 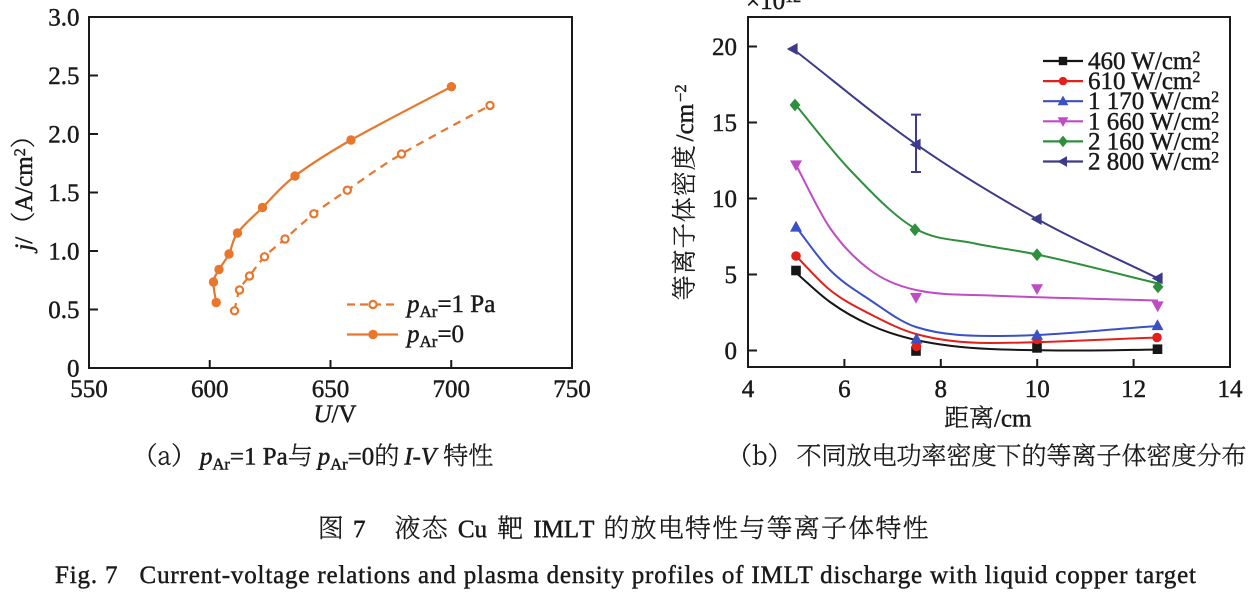 I want to click on svg-text: 5, so click(x=731, y=275).